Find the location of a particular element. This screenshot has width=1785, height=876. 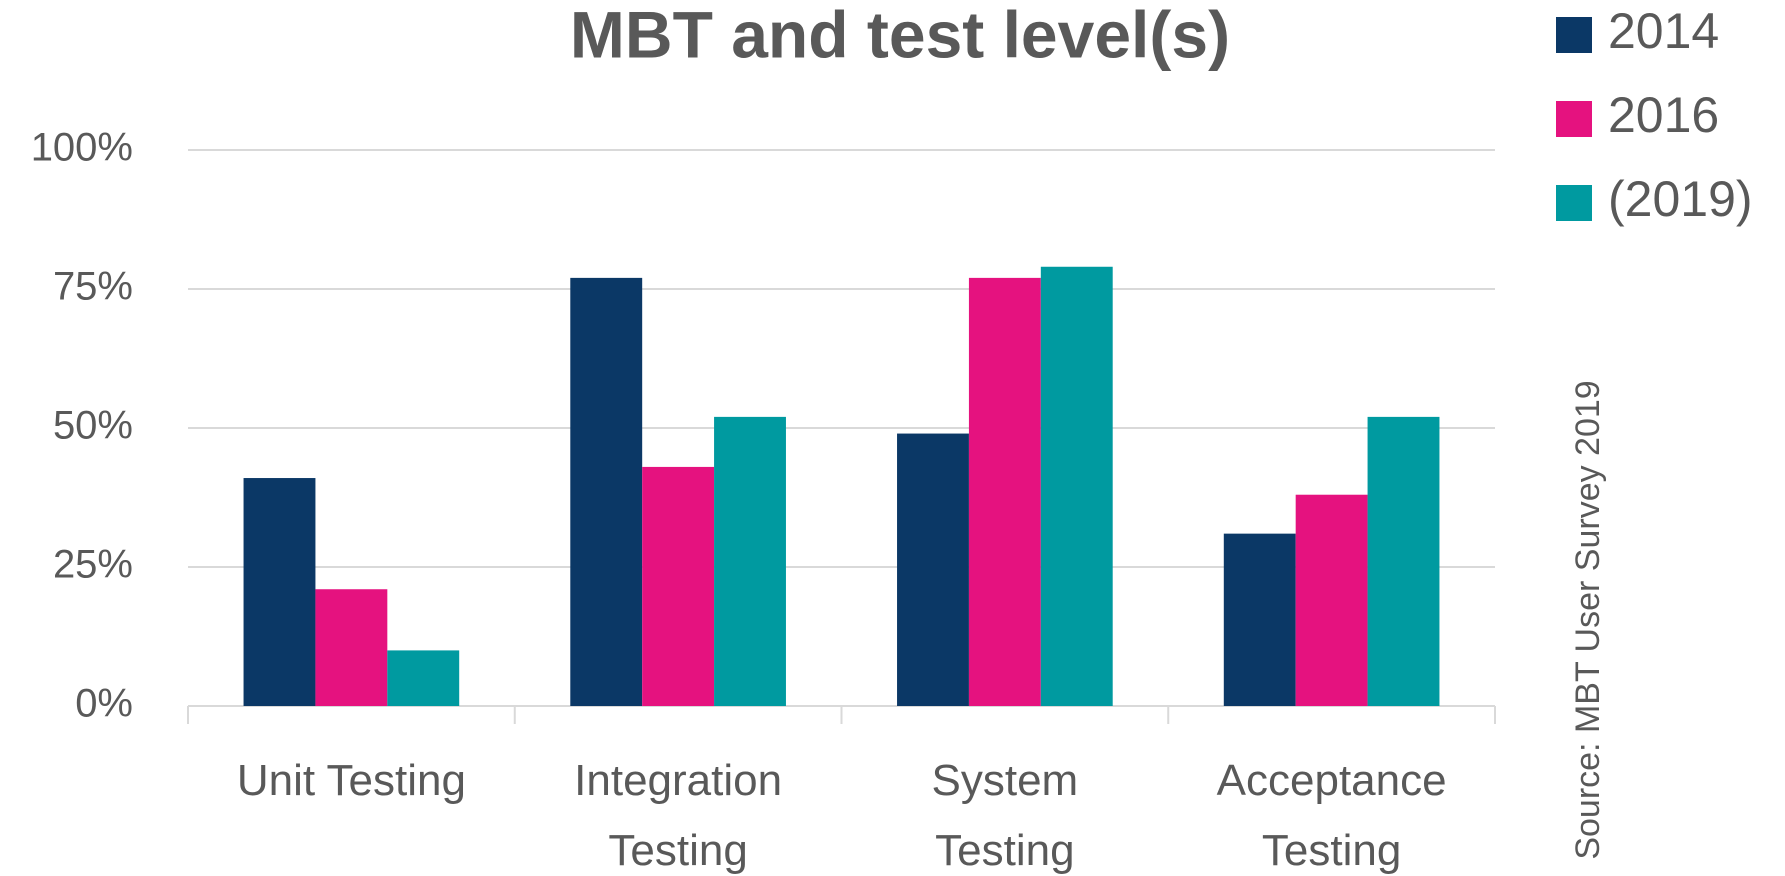

x-tick-label: Unit Testing is located at coordinates (351, 780).